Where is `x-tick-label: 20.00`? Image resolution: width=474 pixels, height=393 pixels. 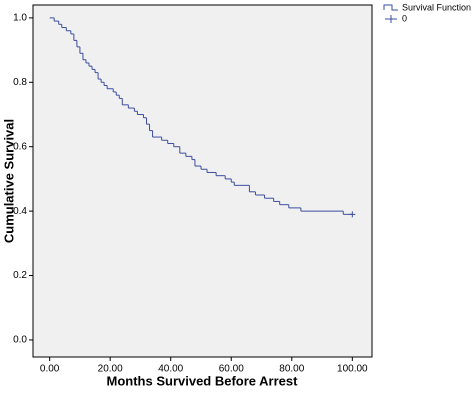 x-tick-label: 20.00 is located at coordinates (110, 369).